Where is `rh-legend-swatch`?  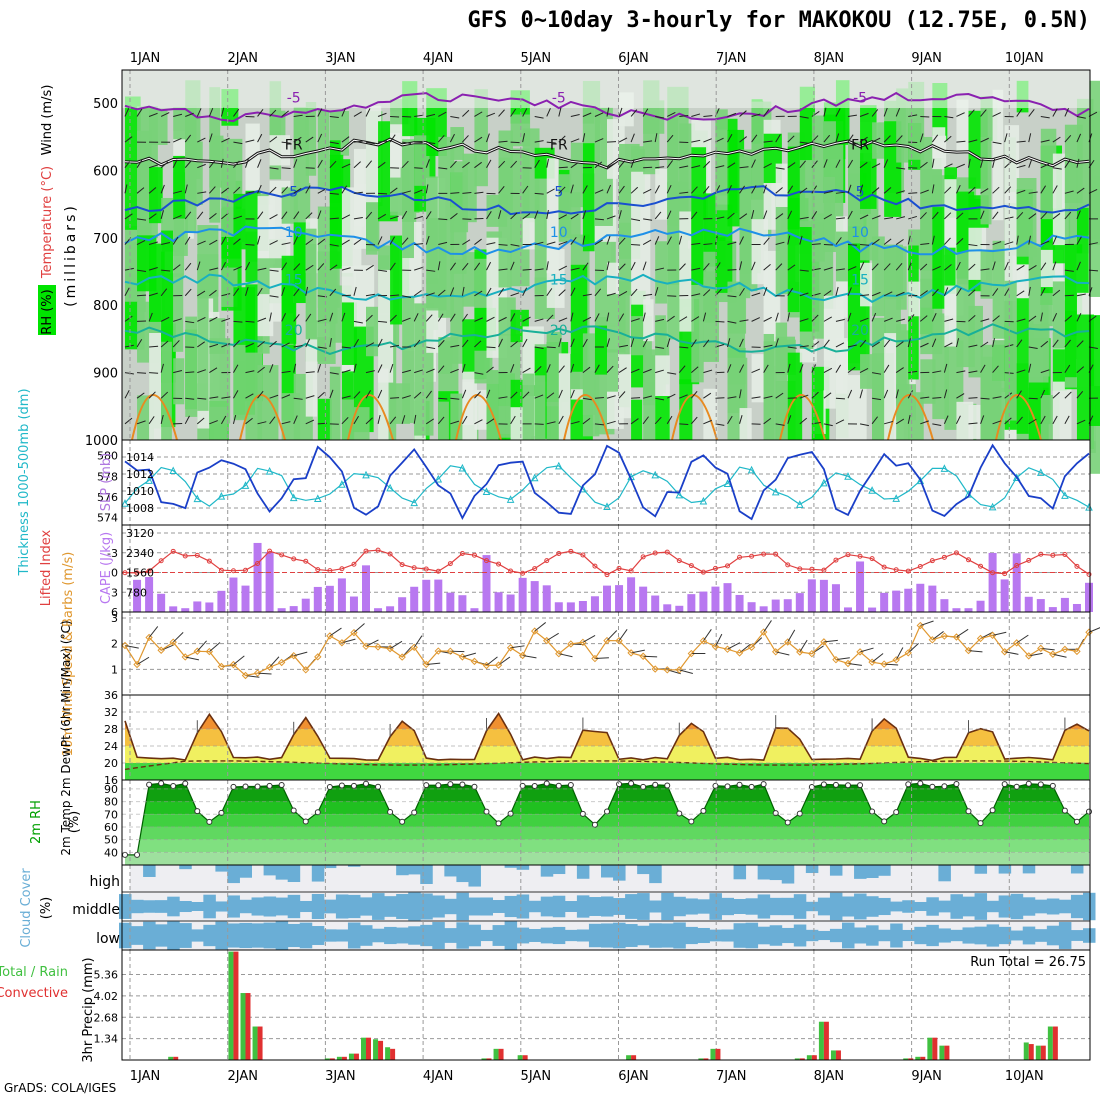
rh-legend-swatch is located at coordinates (47, 310).